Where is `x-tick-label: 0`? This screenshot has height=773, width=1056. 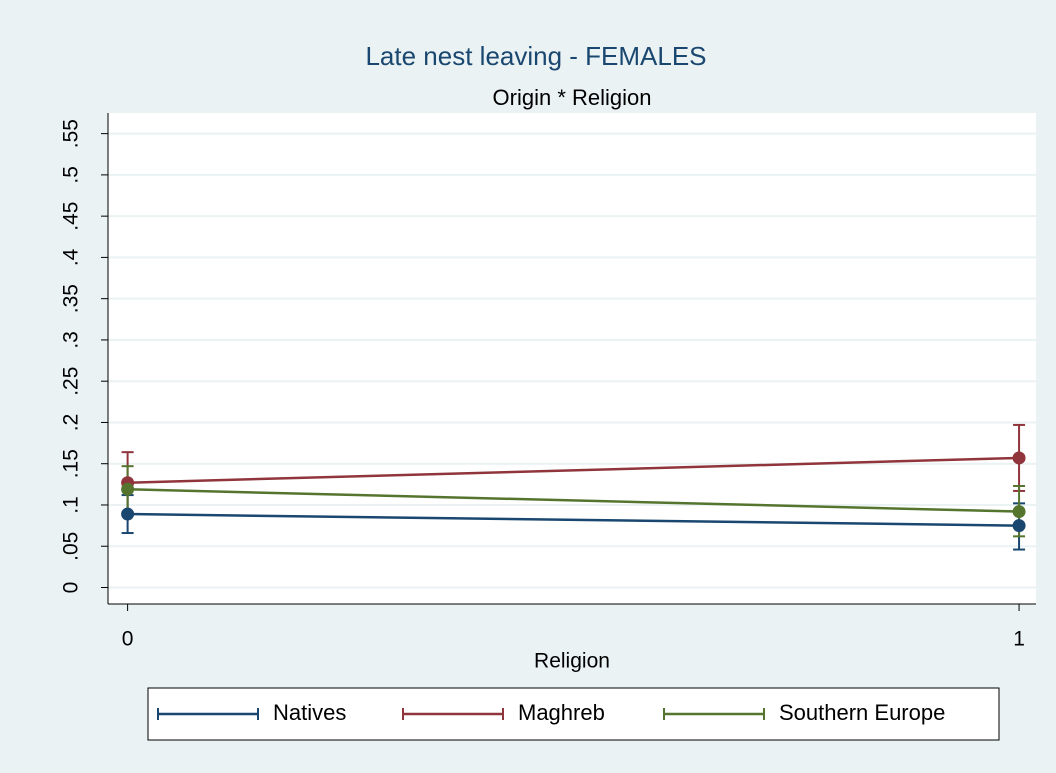
x-tick-label: 0 is located at coordinates (128, 639).